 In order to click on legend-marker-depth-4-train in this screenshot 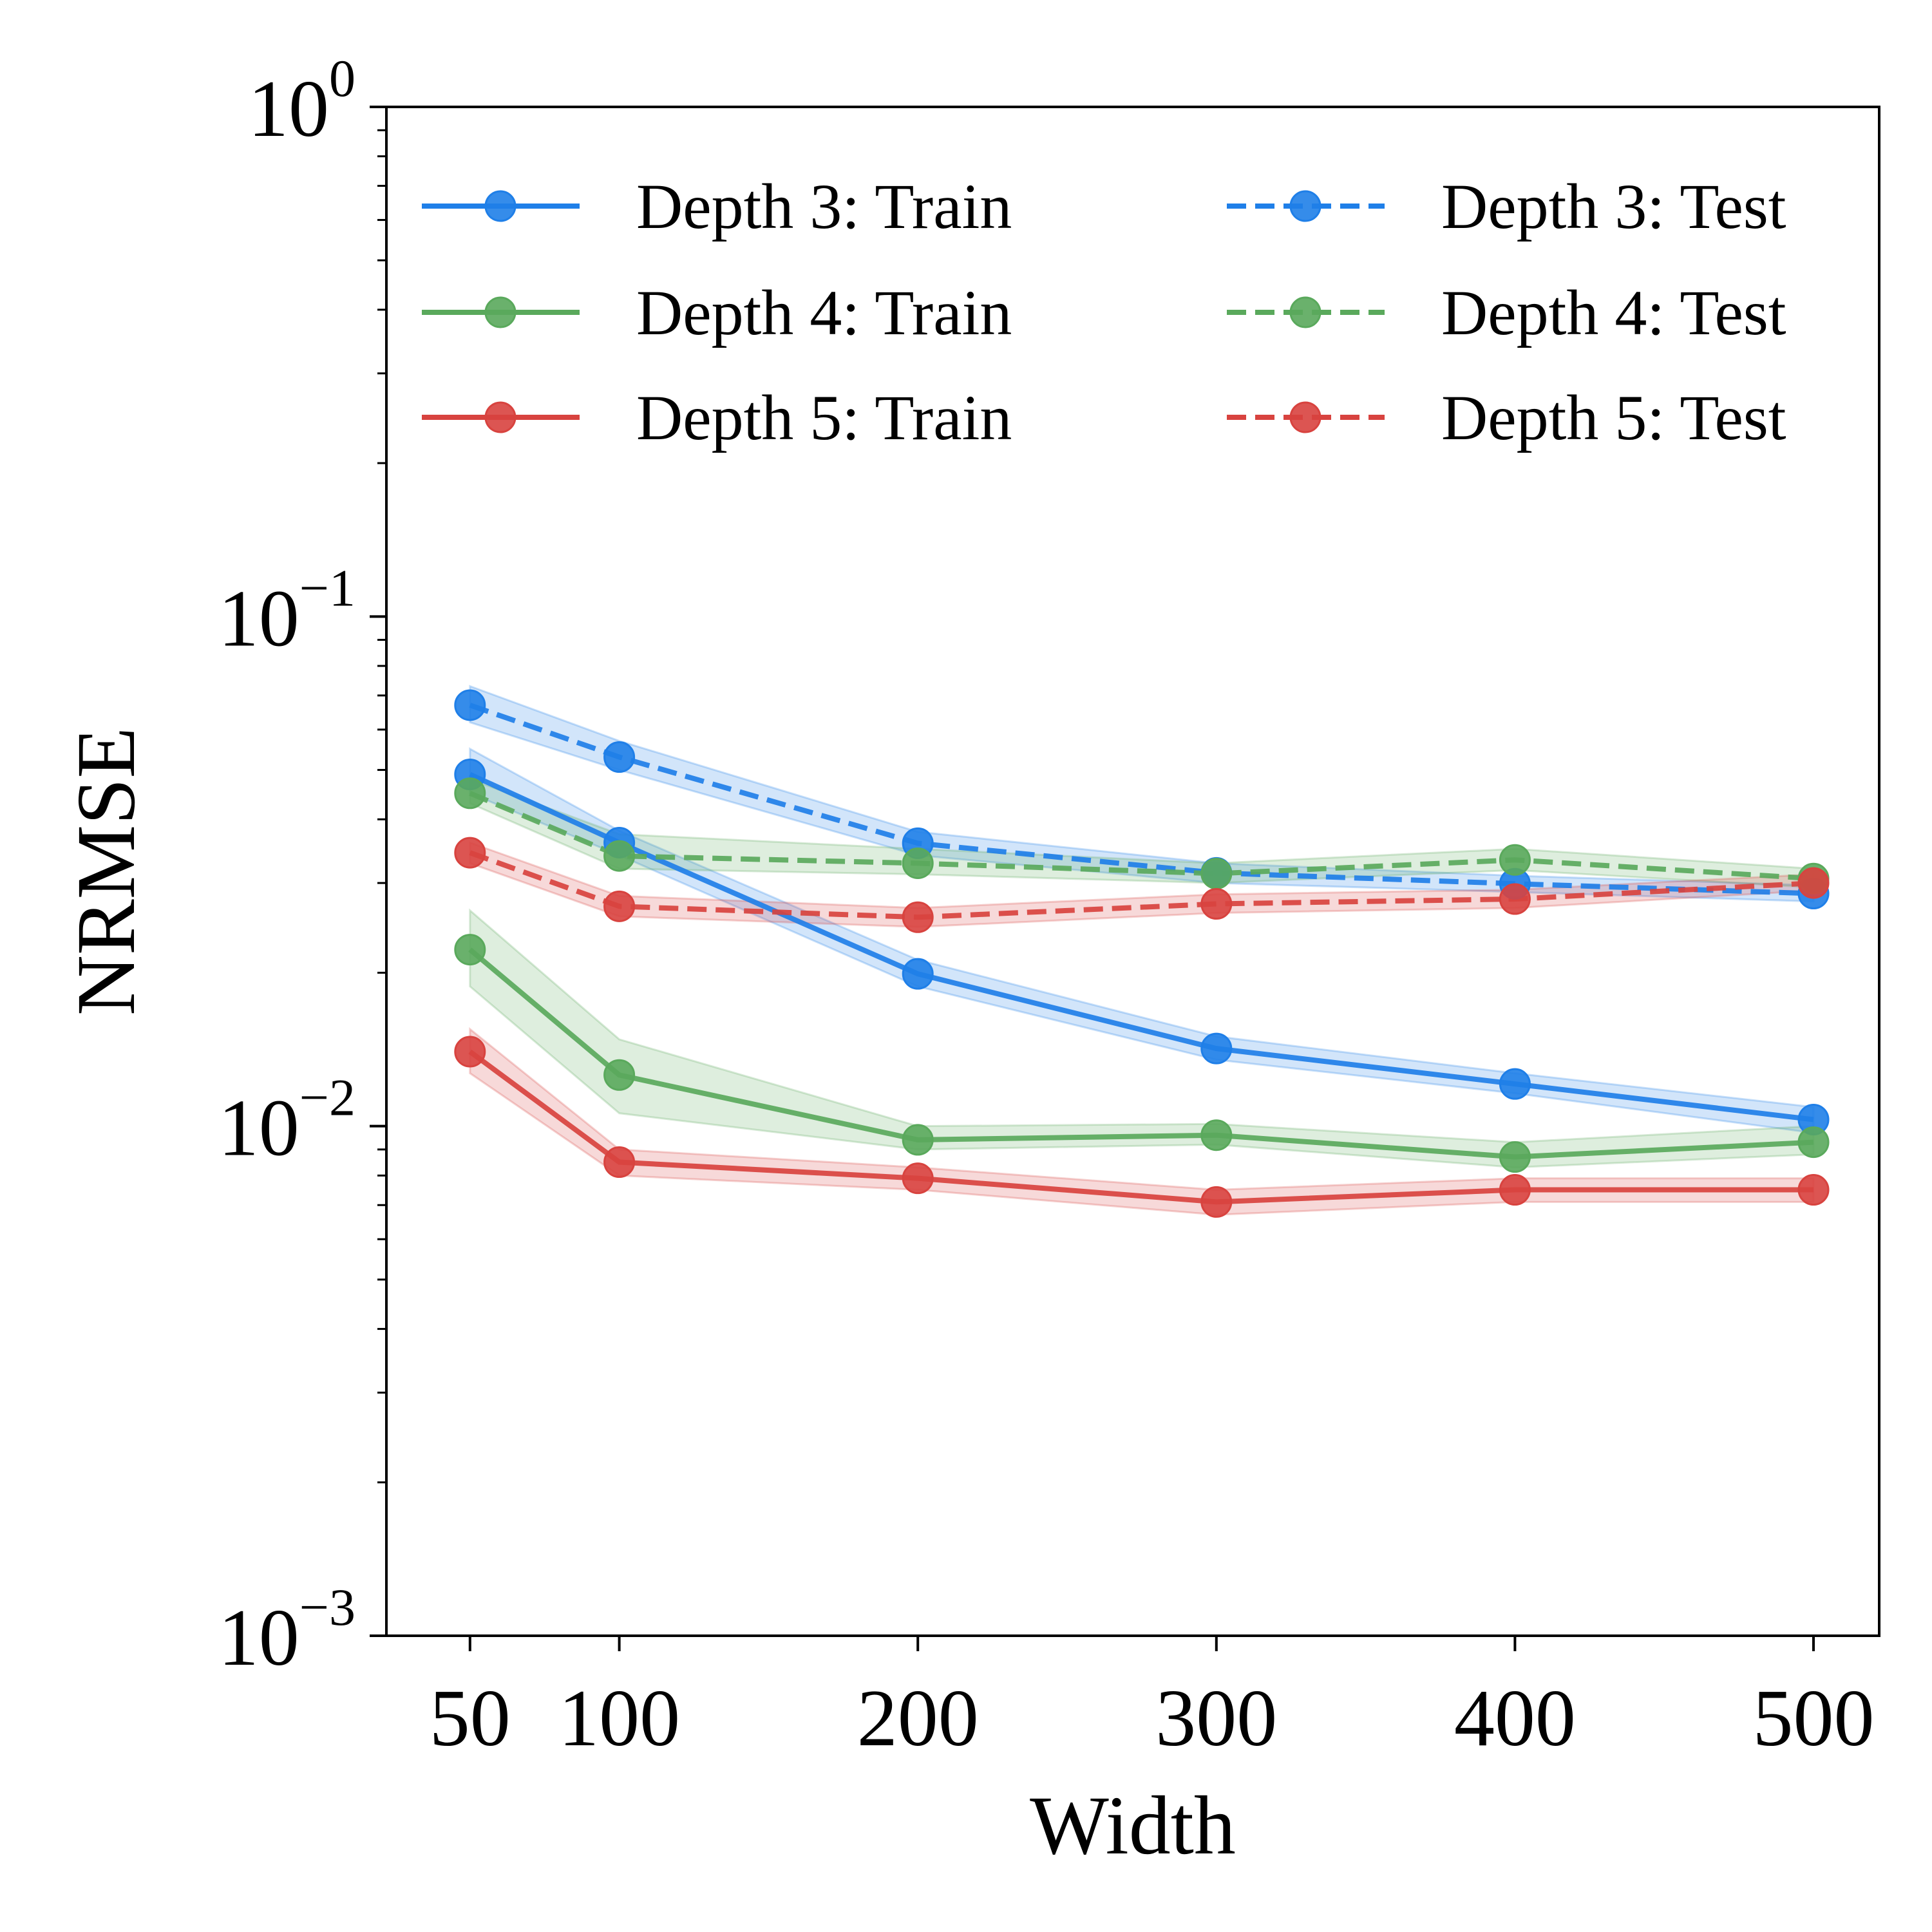, I will do `click(500, 312)`.